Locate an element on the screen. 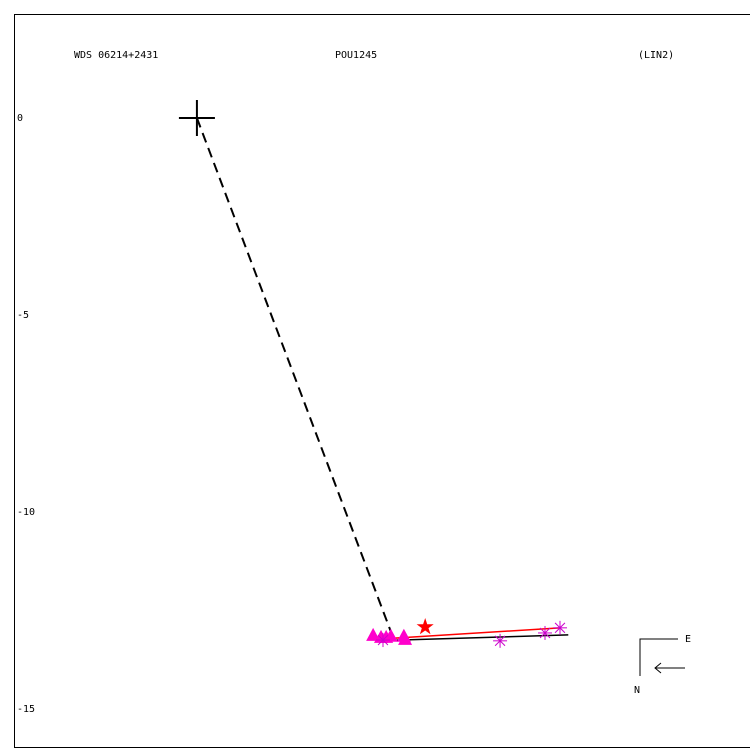 The height and width of the screenshot is (750, 750). y-tick-label: -15 is located at coordinates (26, 709).